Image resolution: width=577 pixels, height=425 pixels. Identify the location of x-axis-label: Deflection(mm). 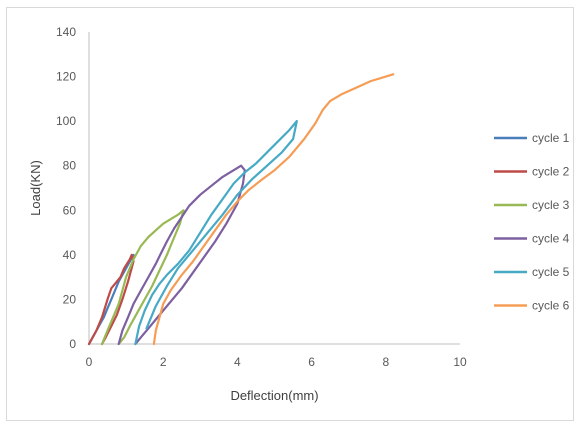
(274, 395).